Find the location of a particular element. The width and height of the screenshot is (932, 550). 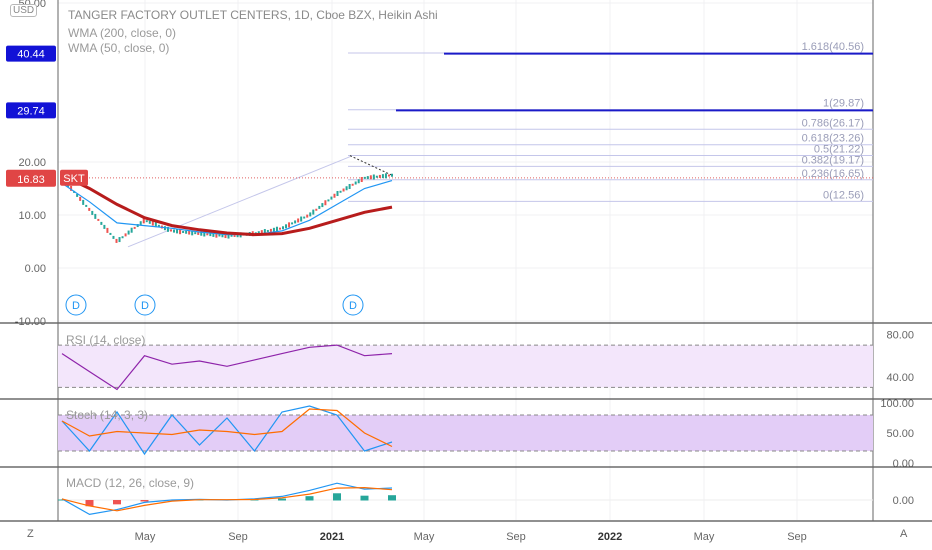

x-tick-label: 2022 is located at coordinates (610, 537).